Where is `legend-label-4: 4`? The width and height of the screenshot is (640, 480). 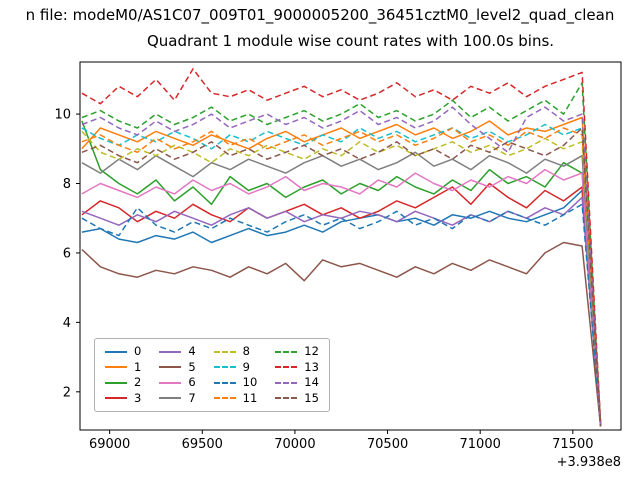
legend-label-4: 4 is located at coordinates (192, 351).